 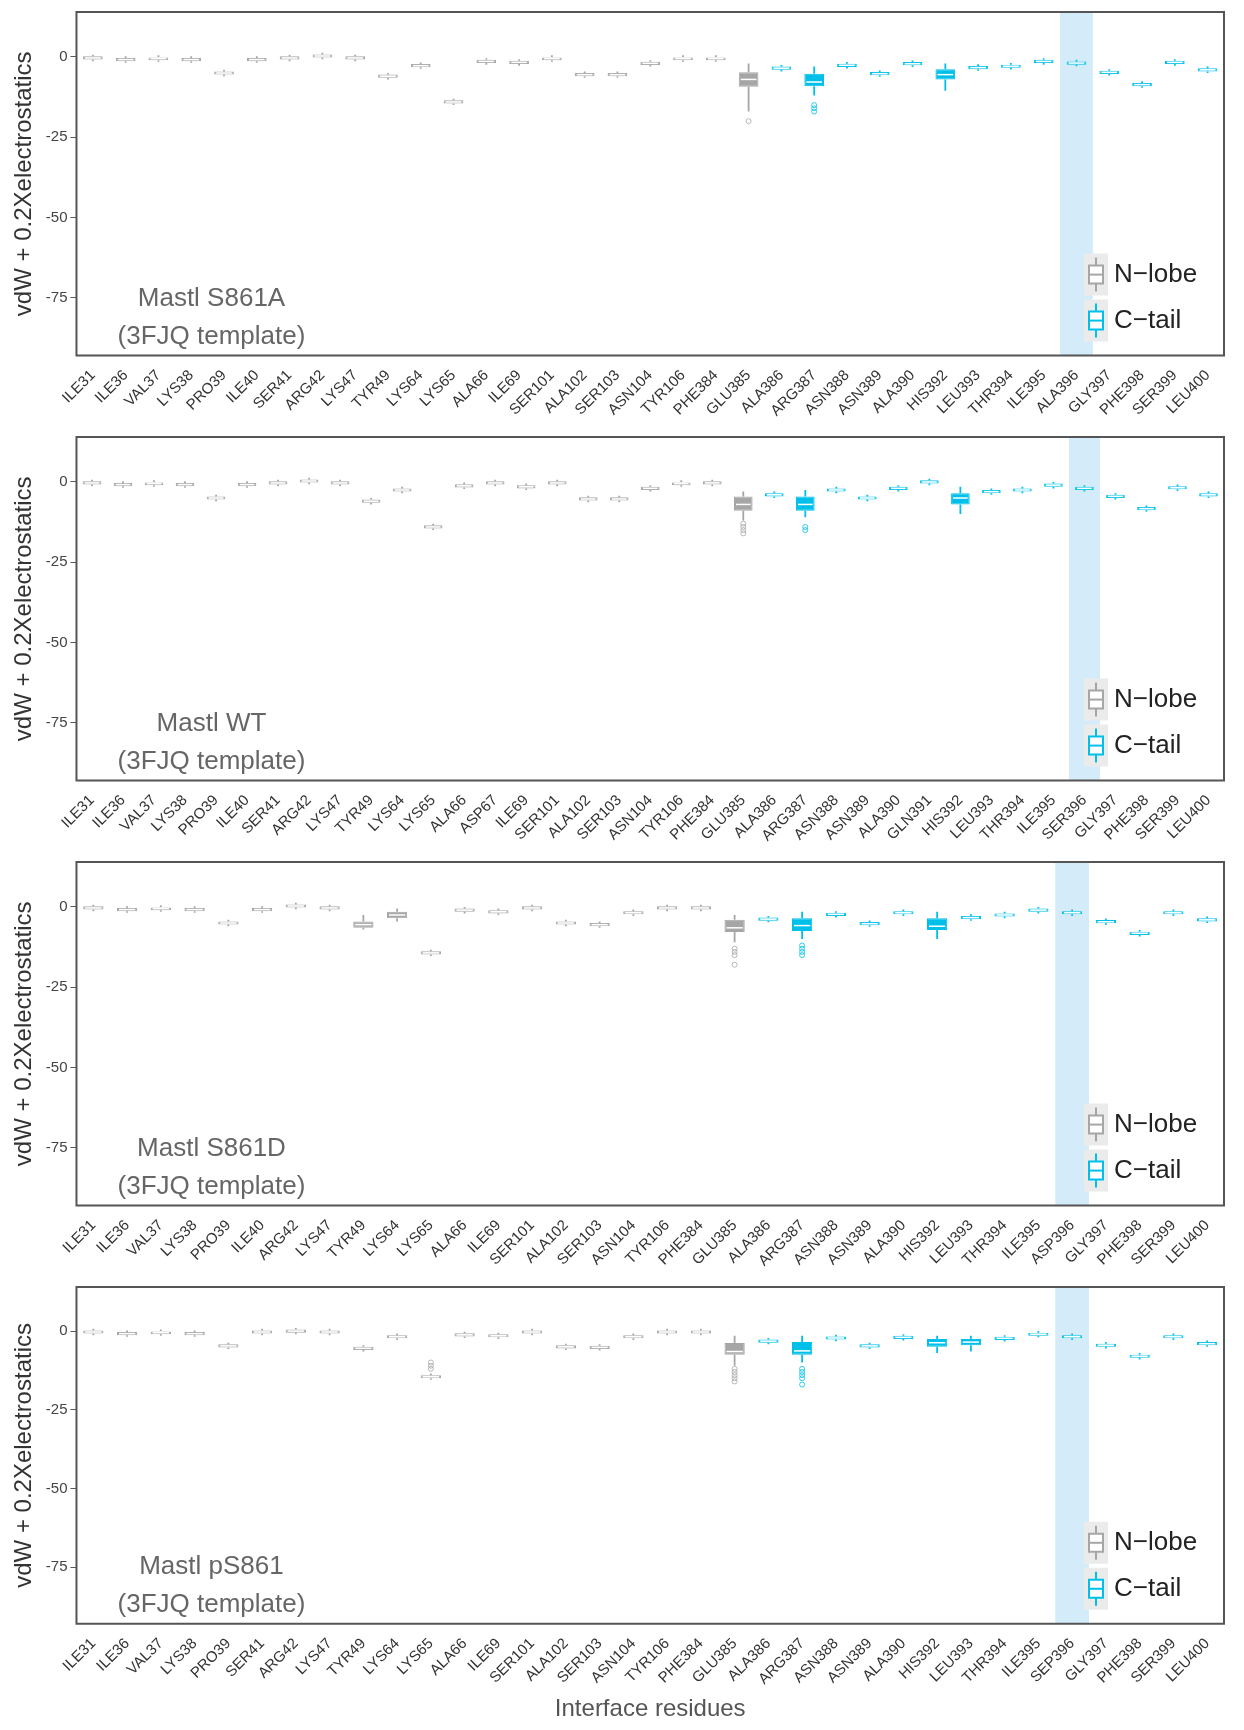 What do you see at coordinates (211, 721) in the screenshot?
I see `annotation: Mastl WT` at bounding box center [211, 721].